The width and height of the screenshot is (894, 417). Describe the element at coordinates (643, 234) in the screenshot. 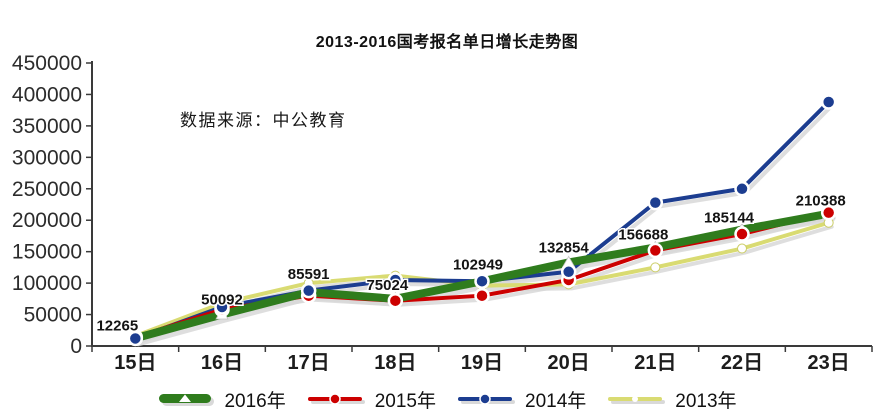

I see `data-label: 156688` at that location.